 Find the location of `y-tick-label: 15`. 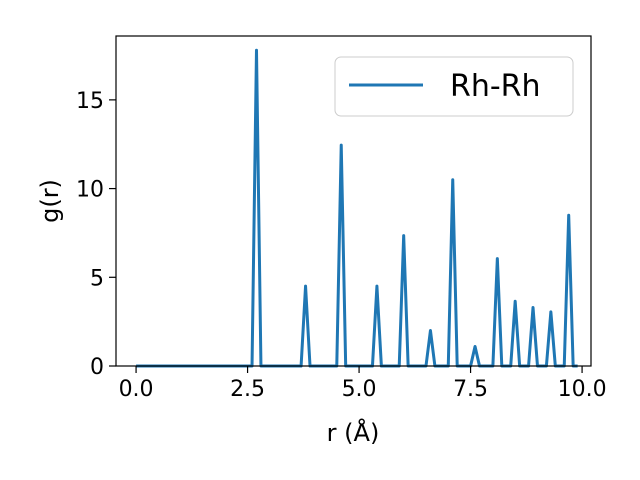

y-tick-label: 15 is located at coordinates (90, 101).